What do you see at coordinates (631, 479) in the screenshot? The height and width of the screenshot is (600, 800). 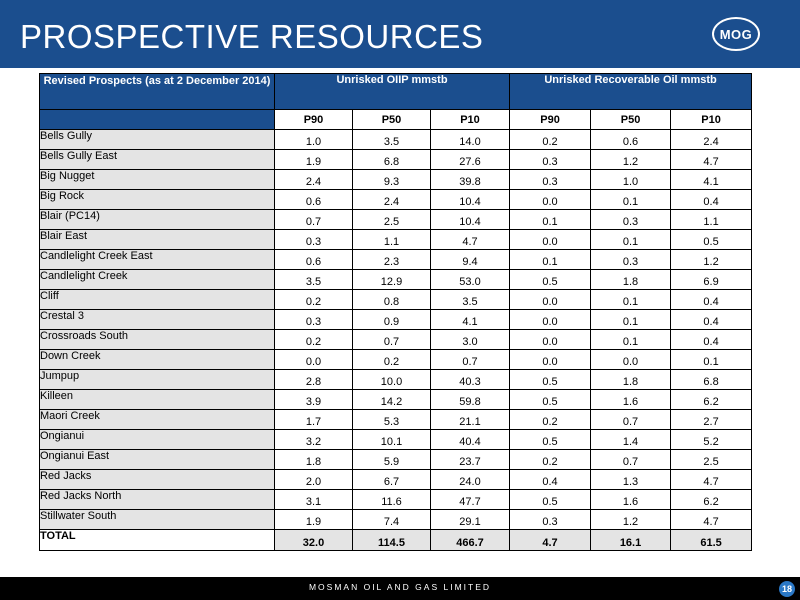 I see `value-cell: 1.3` at bounding box center [631, 479].